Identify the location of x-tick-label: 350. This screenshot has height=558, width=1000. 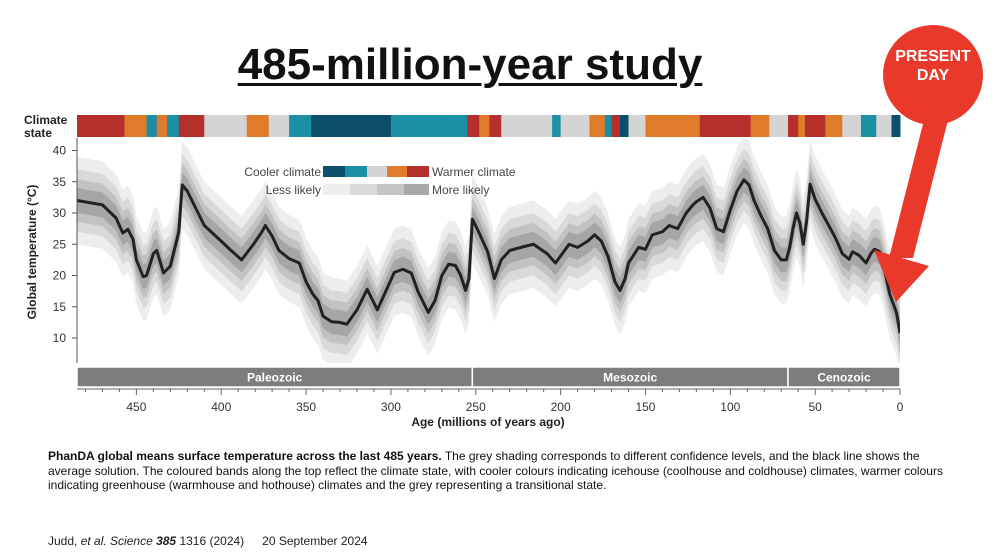
(306, 407).